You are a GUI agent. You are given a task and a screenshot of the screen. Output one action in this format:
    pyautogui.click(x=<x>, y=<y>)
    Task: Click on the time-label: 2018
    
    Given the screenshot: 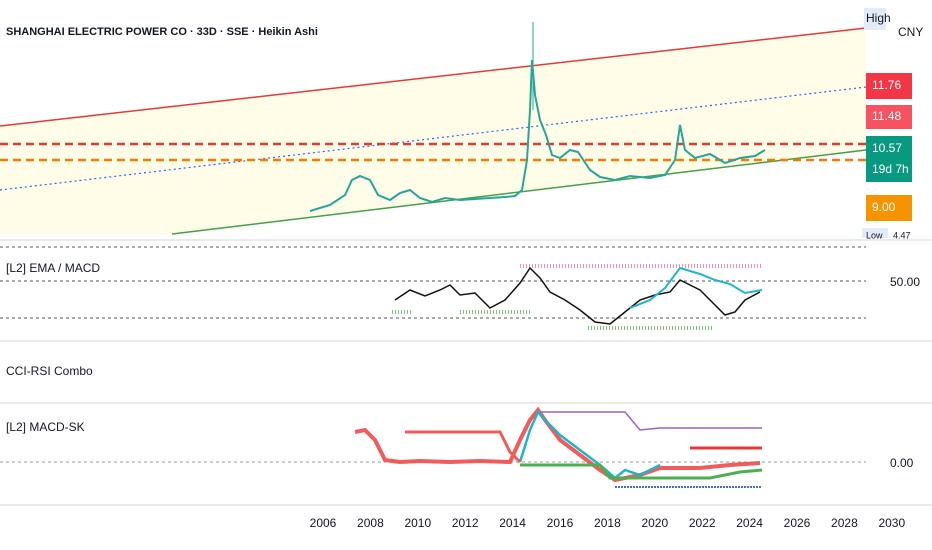 What is the action you would take?
    pyautogui.click(x=607, y=523)
    